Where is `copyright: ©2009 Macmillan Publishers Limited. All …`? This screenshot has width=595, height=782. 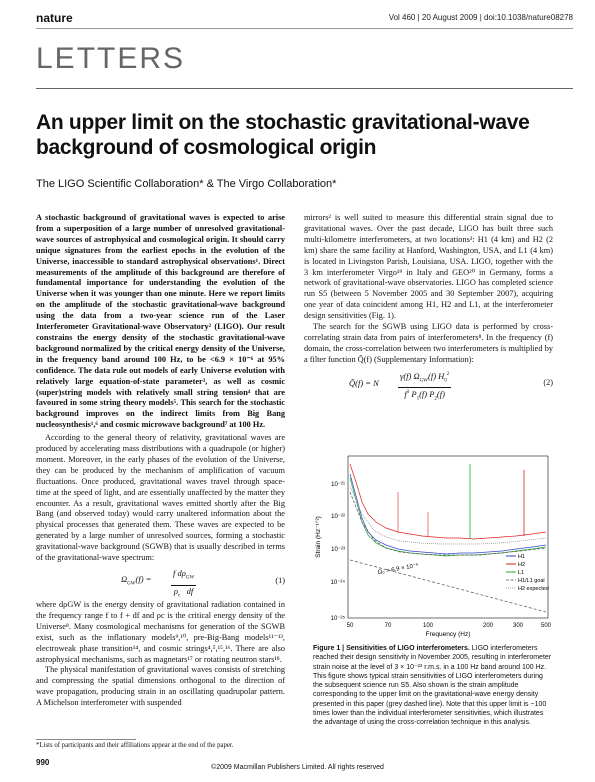 copyright: ©2009 Macmillan Publishers Limited. All … is located at coordinates (297, 767).